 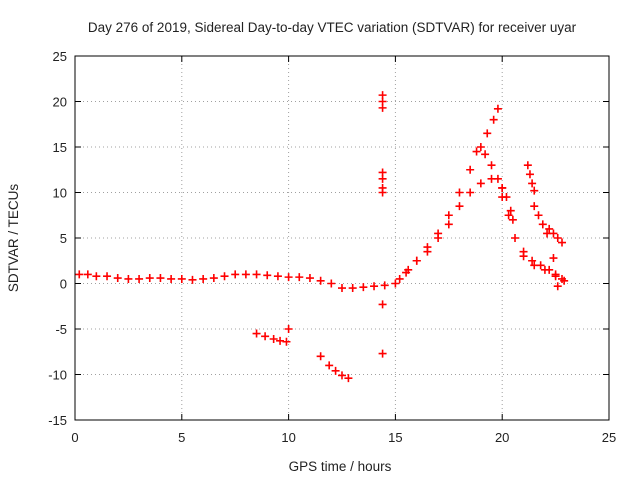 I want to click on x-axis-label: GPS time / hours, so click(x=340, y=466).